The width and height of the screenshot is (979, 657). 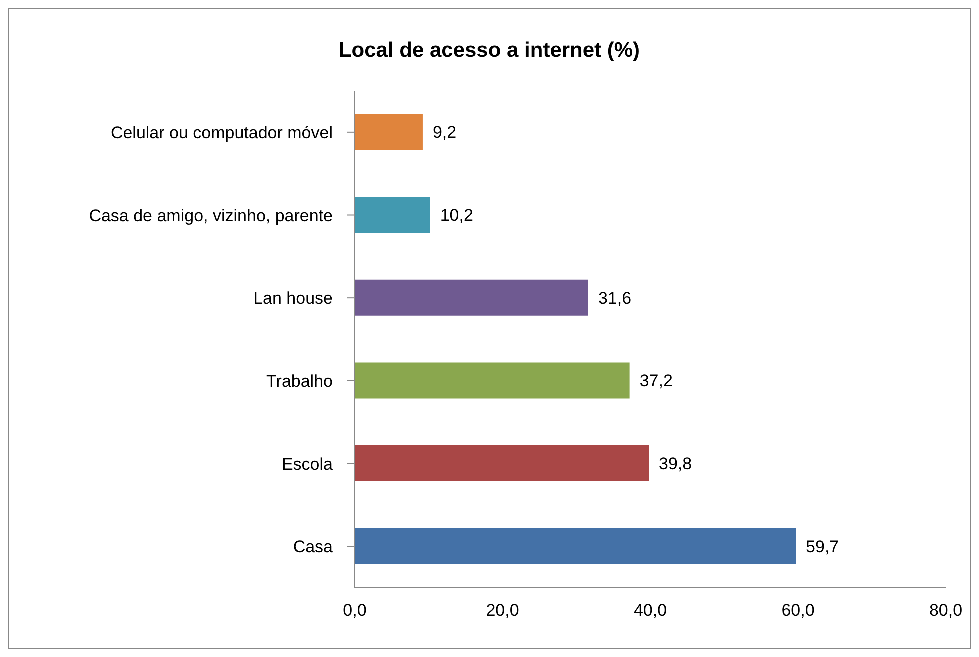 What do you see at coordinates (656, 381) in the screenshot?
I see `data-label: 37,2` at bounding box center [656, 381].